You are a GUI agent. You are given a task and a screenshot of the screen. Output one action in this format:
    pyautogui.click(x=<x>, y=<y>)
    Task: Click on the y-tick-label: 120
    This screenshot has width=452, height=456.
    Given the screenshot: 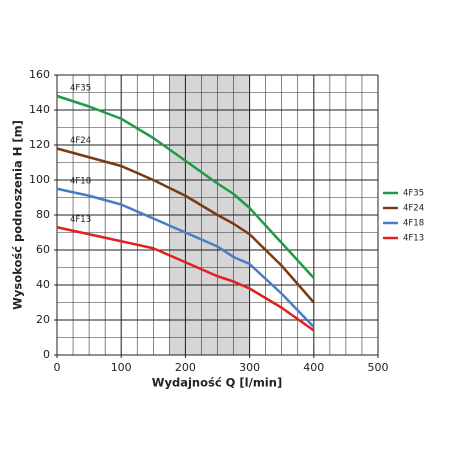 What is the action you would take?
    pyautogui.click(x=39, y=144)
    